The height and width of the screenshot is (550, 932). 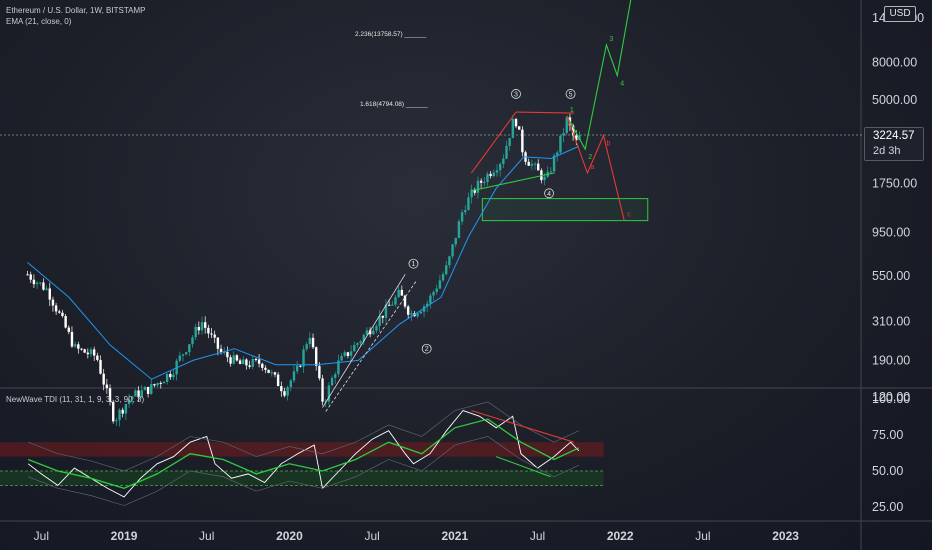 I want to click on wave-label: 5, so click(x=571, y=94).